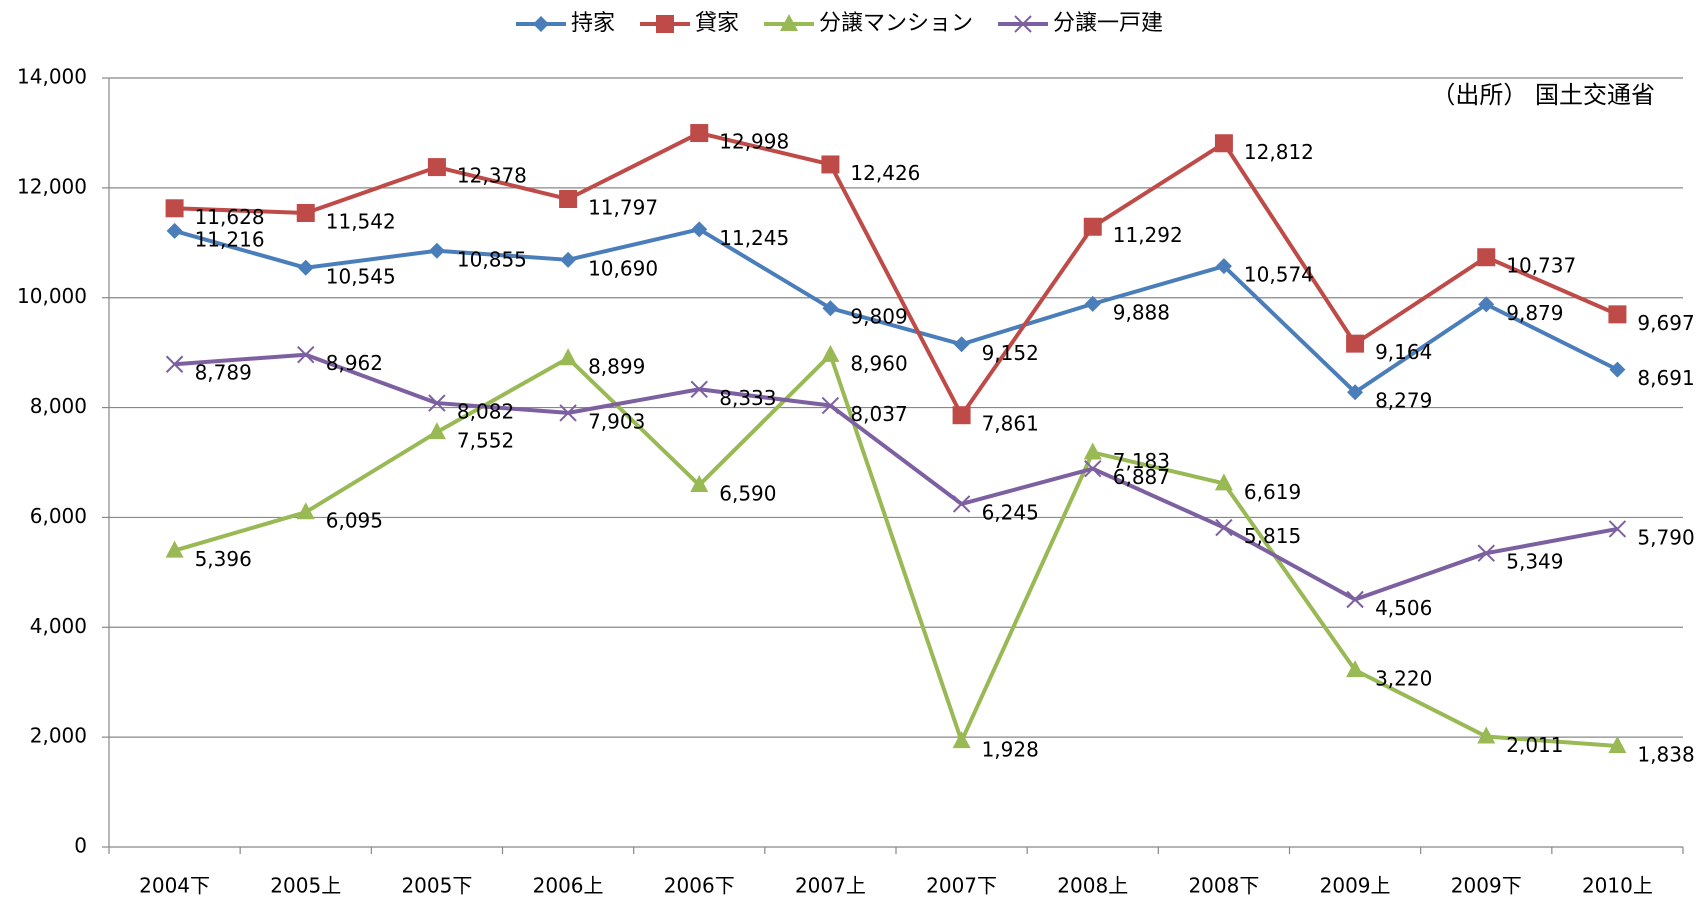 The width and height of the screenshot is (1704, 902). What do you see at coordinates (1272, 536) in the screenshot?
I see `data-label: 5,815` at bounding box center [1272, 536].